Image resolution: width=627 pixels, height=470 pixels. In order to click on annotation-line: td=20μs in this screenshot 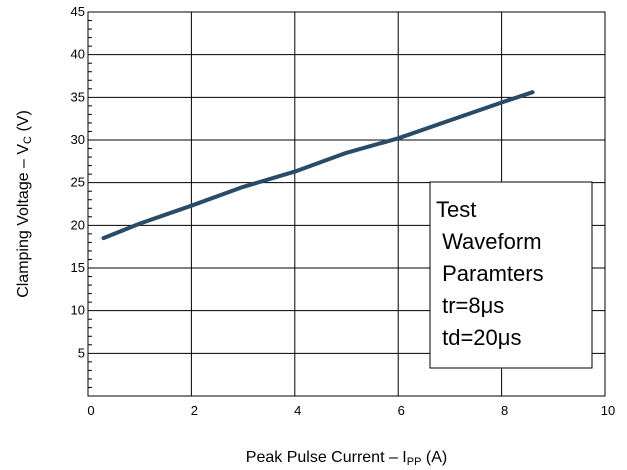, I will do `click(478, 337)`.